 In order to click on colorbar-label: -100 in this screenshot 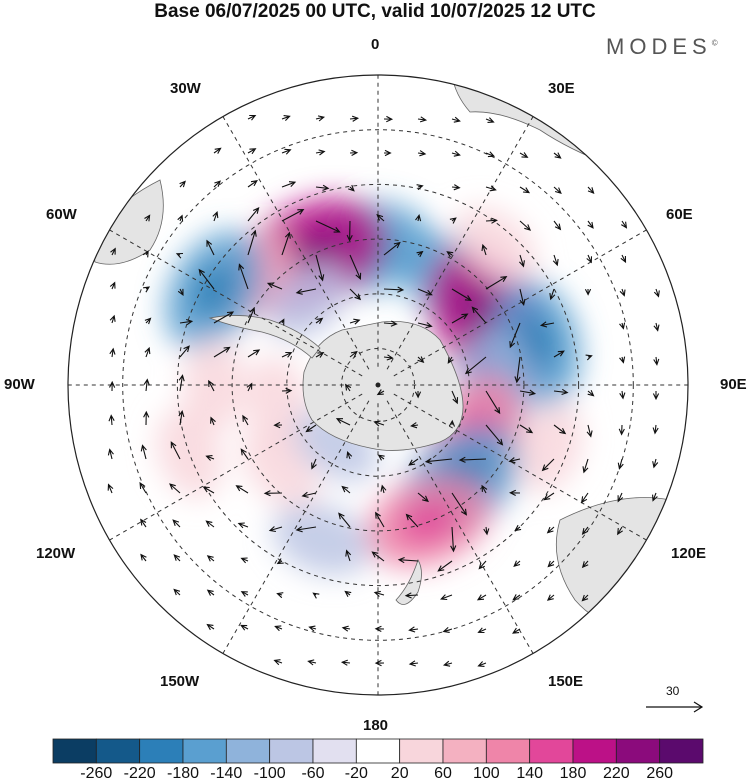, I will do `click(269, 773)`.